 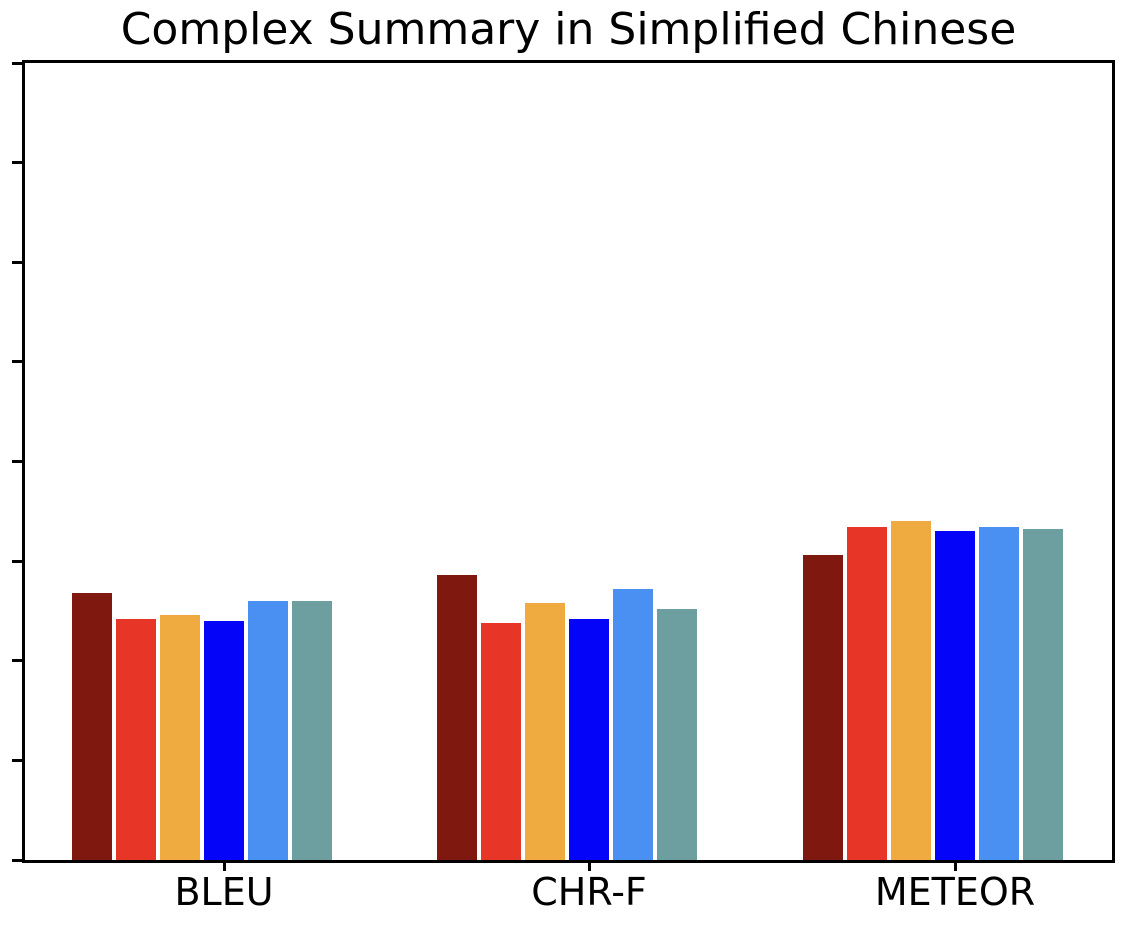 What do you see at coordinates (589, 892) in the screenshot?
I see `x-tick-label-chr-f: CHR-F` at bounding box center [589, 892].